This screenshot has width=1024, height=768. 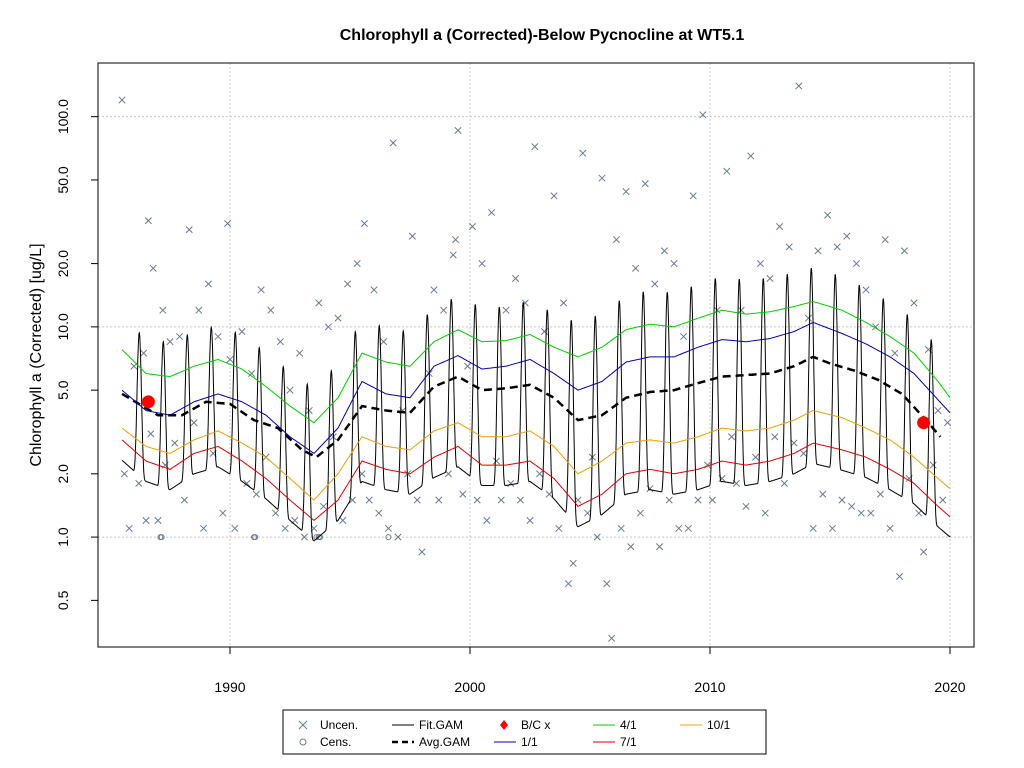 What do you see at coordinates (63, 263) in the screenshot?
I see `y-tick-label: 20.0` at bounding box center [63, 263].